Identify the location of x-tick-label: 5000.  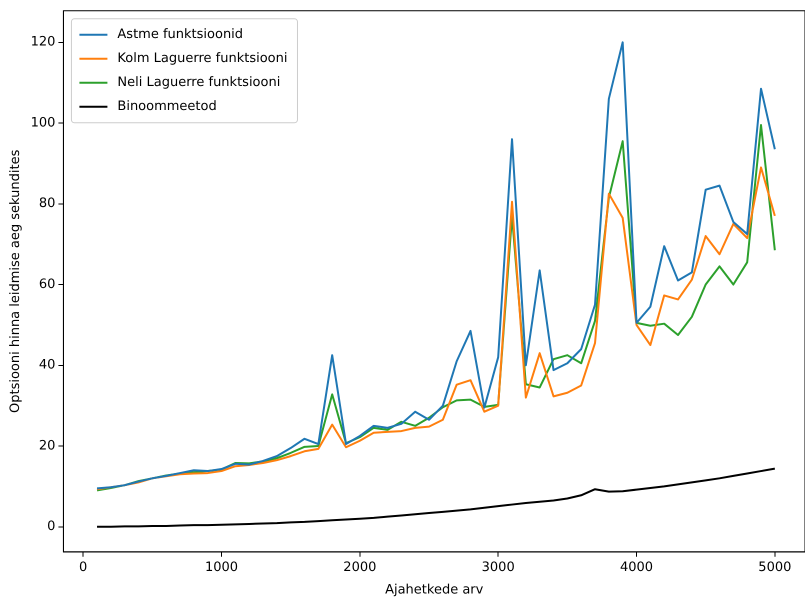
(775, 567).